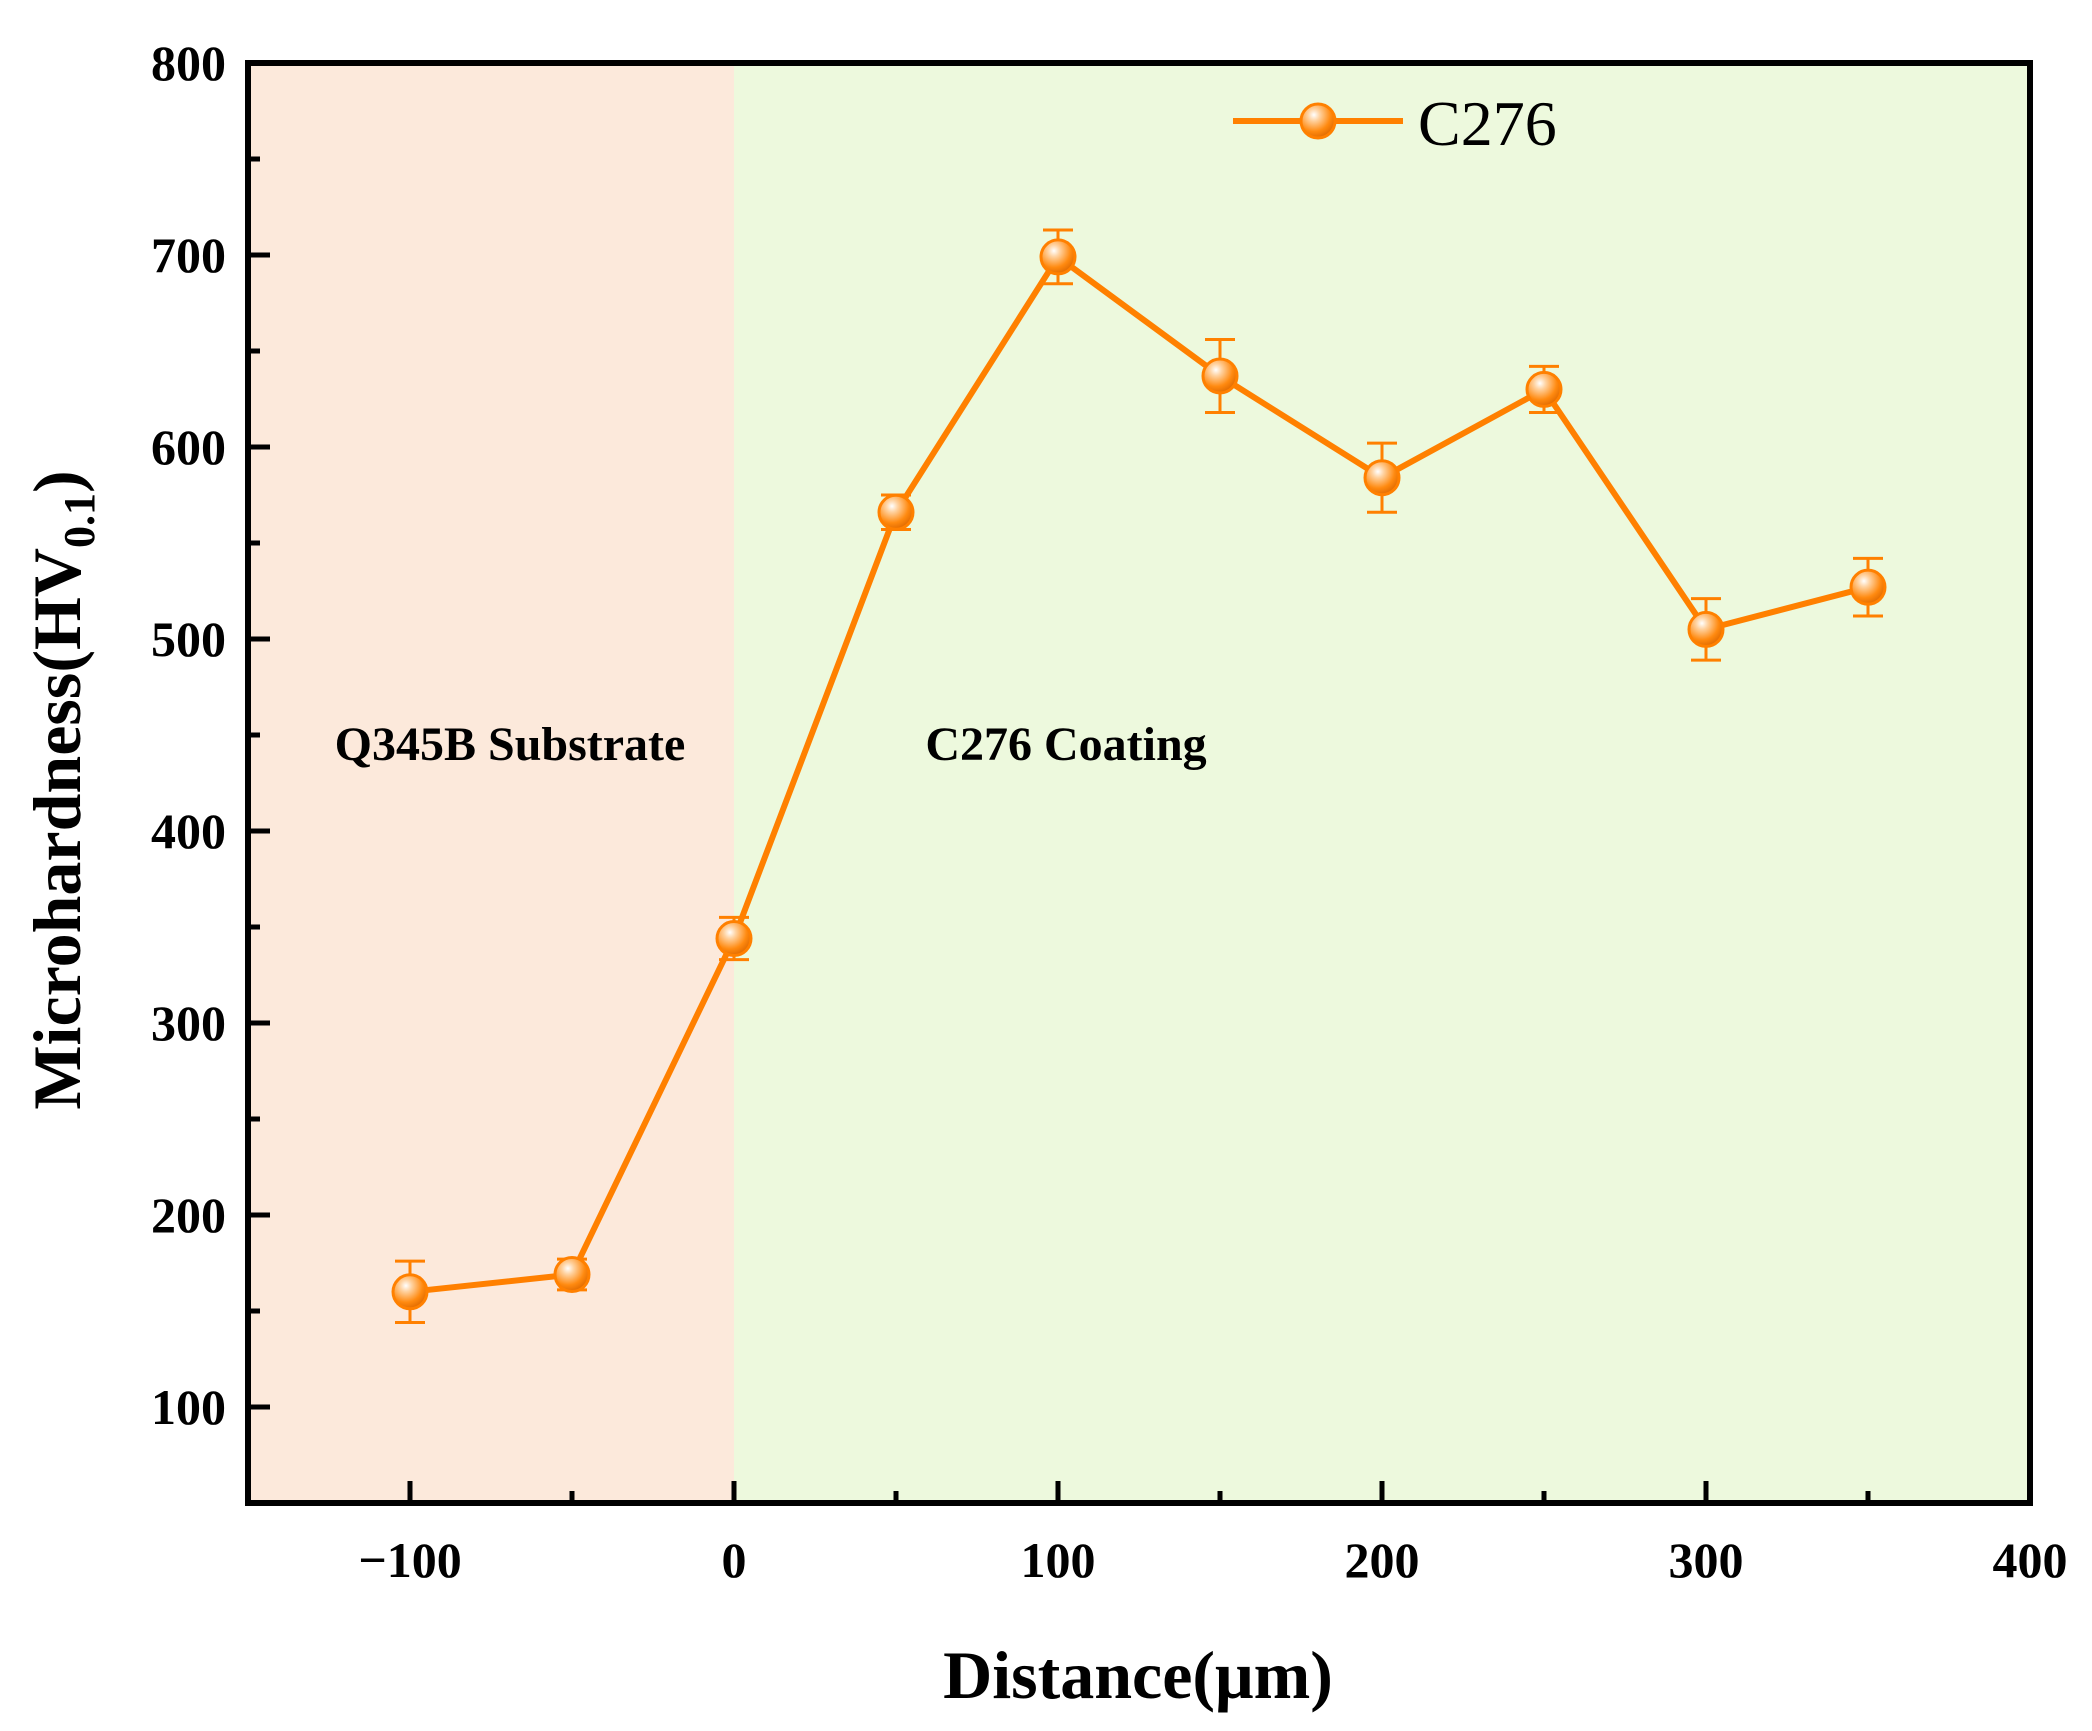 This screenshot has height=1731, width=2092. I want to click on y-tick-label: 300, so click(188, 1023).